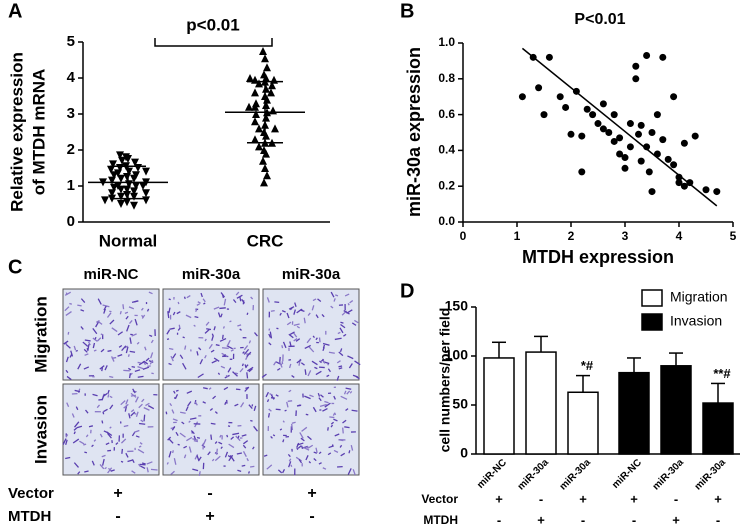 Image resolution: width=750 pixels, height=528 pixels. Describe the element at coordinates (15, 11) in the screenshot. I see `panel-letter: A` at that location.